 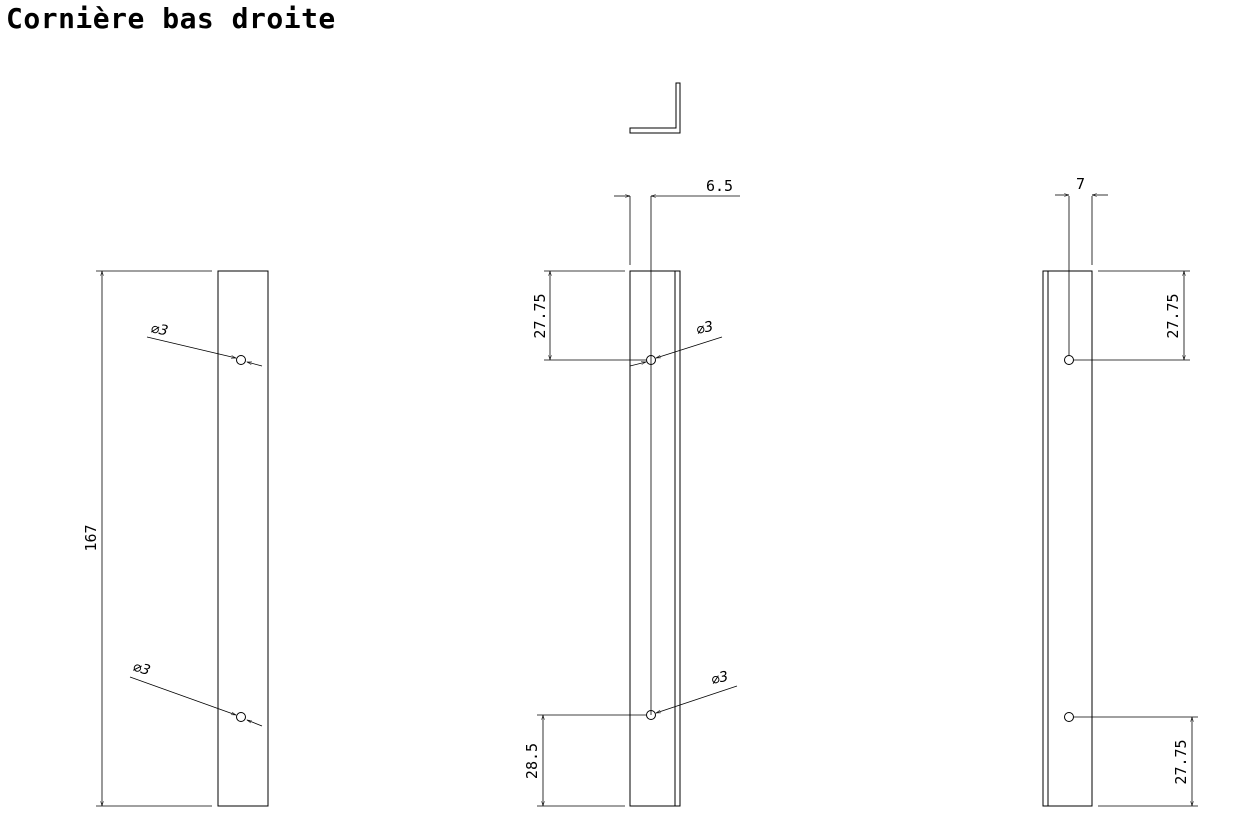 What do you see at coordinates (243, 538) in the screenshot?
I see `left-view-outline` at bounding box center [243, 538].